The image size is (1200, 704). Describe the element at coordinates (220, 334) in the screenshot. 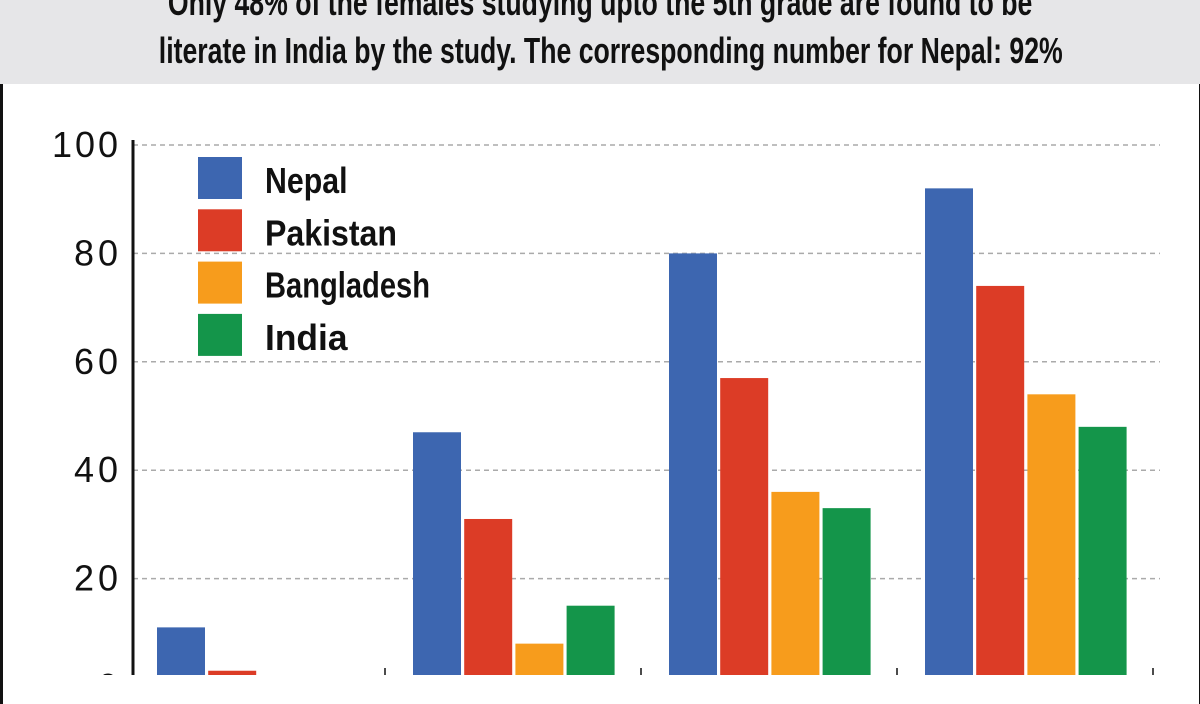

I see `legend-swatch-india` at that location.